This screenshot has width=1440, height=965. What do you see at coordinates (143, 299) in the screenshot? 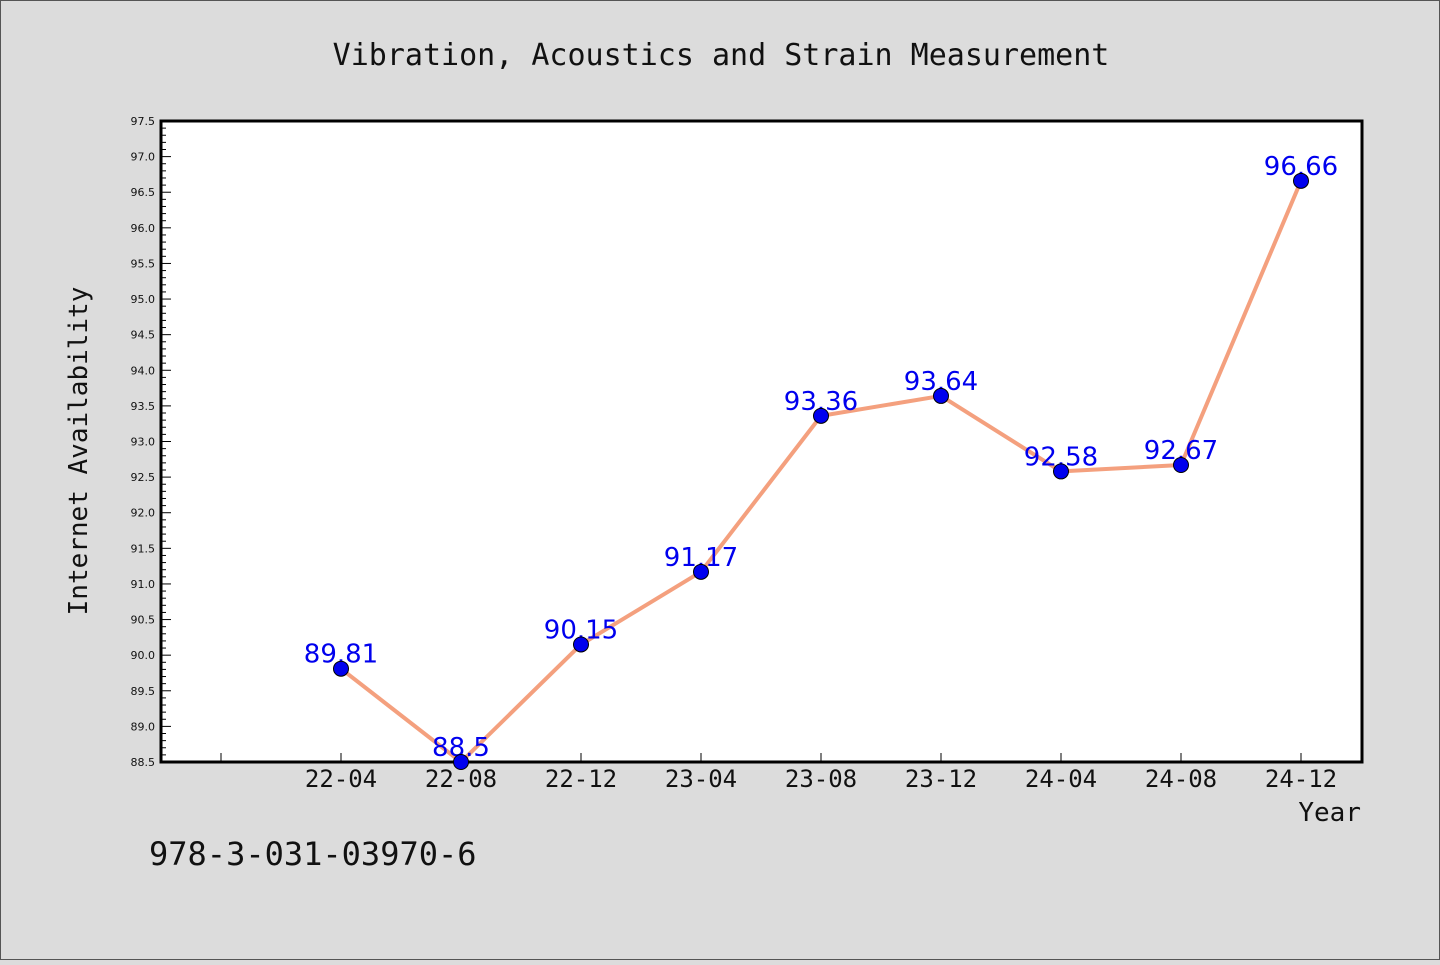
I see `y-tick-label: 95.0` at bounding box center [143, 299].